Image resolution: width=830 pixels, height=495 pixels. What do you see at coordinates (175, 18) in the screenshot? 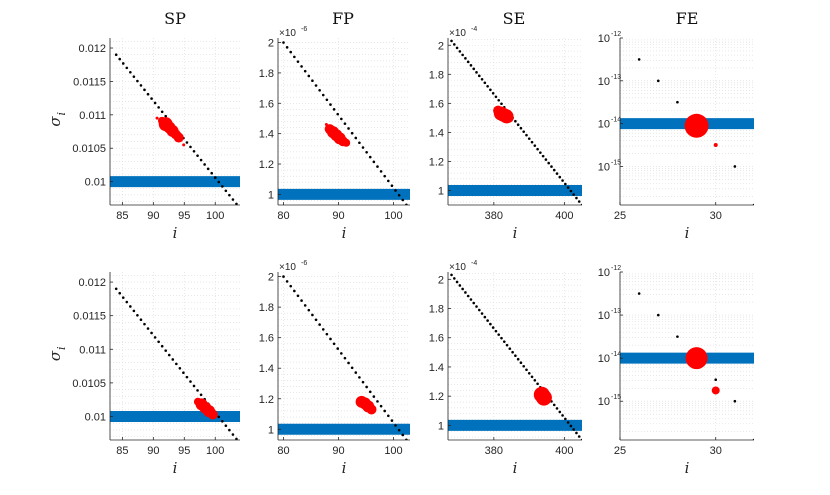
I see `column-title-sp: SP` at bounding box center [175, 18].